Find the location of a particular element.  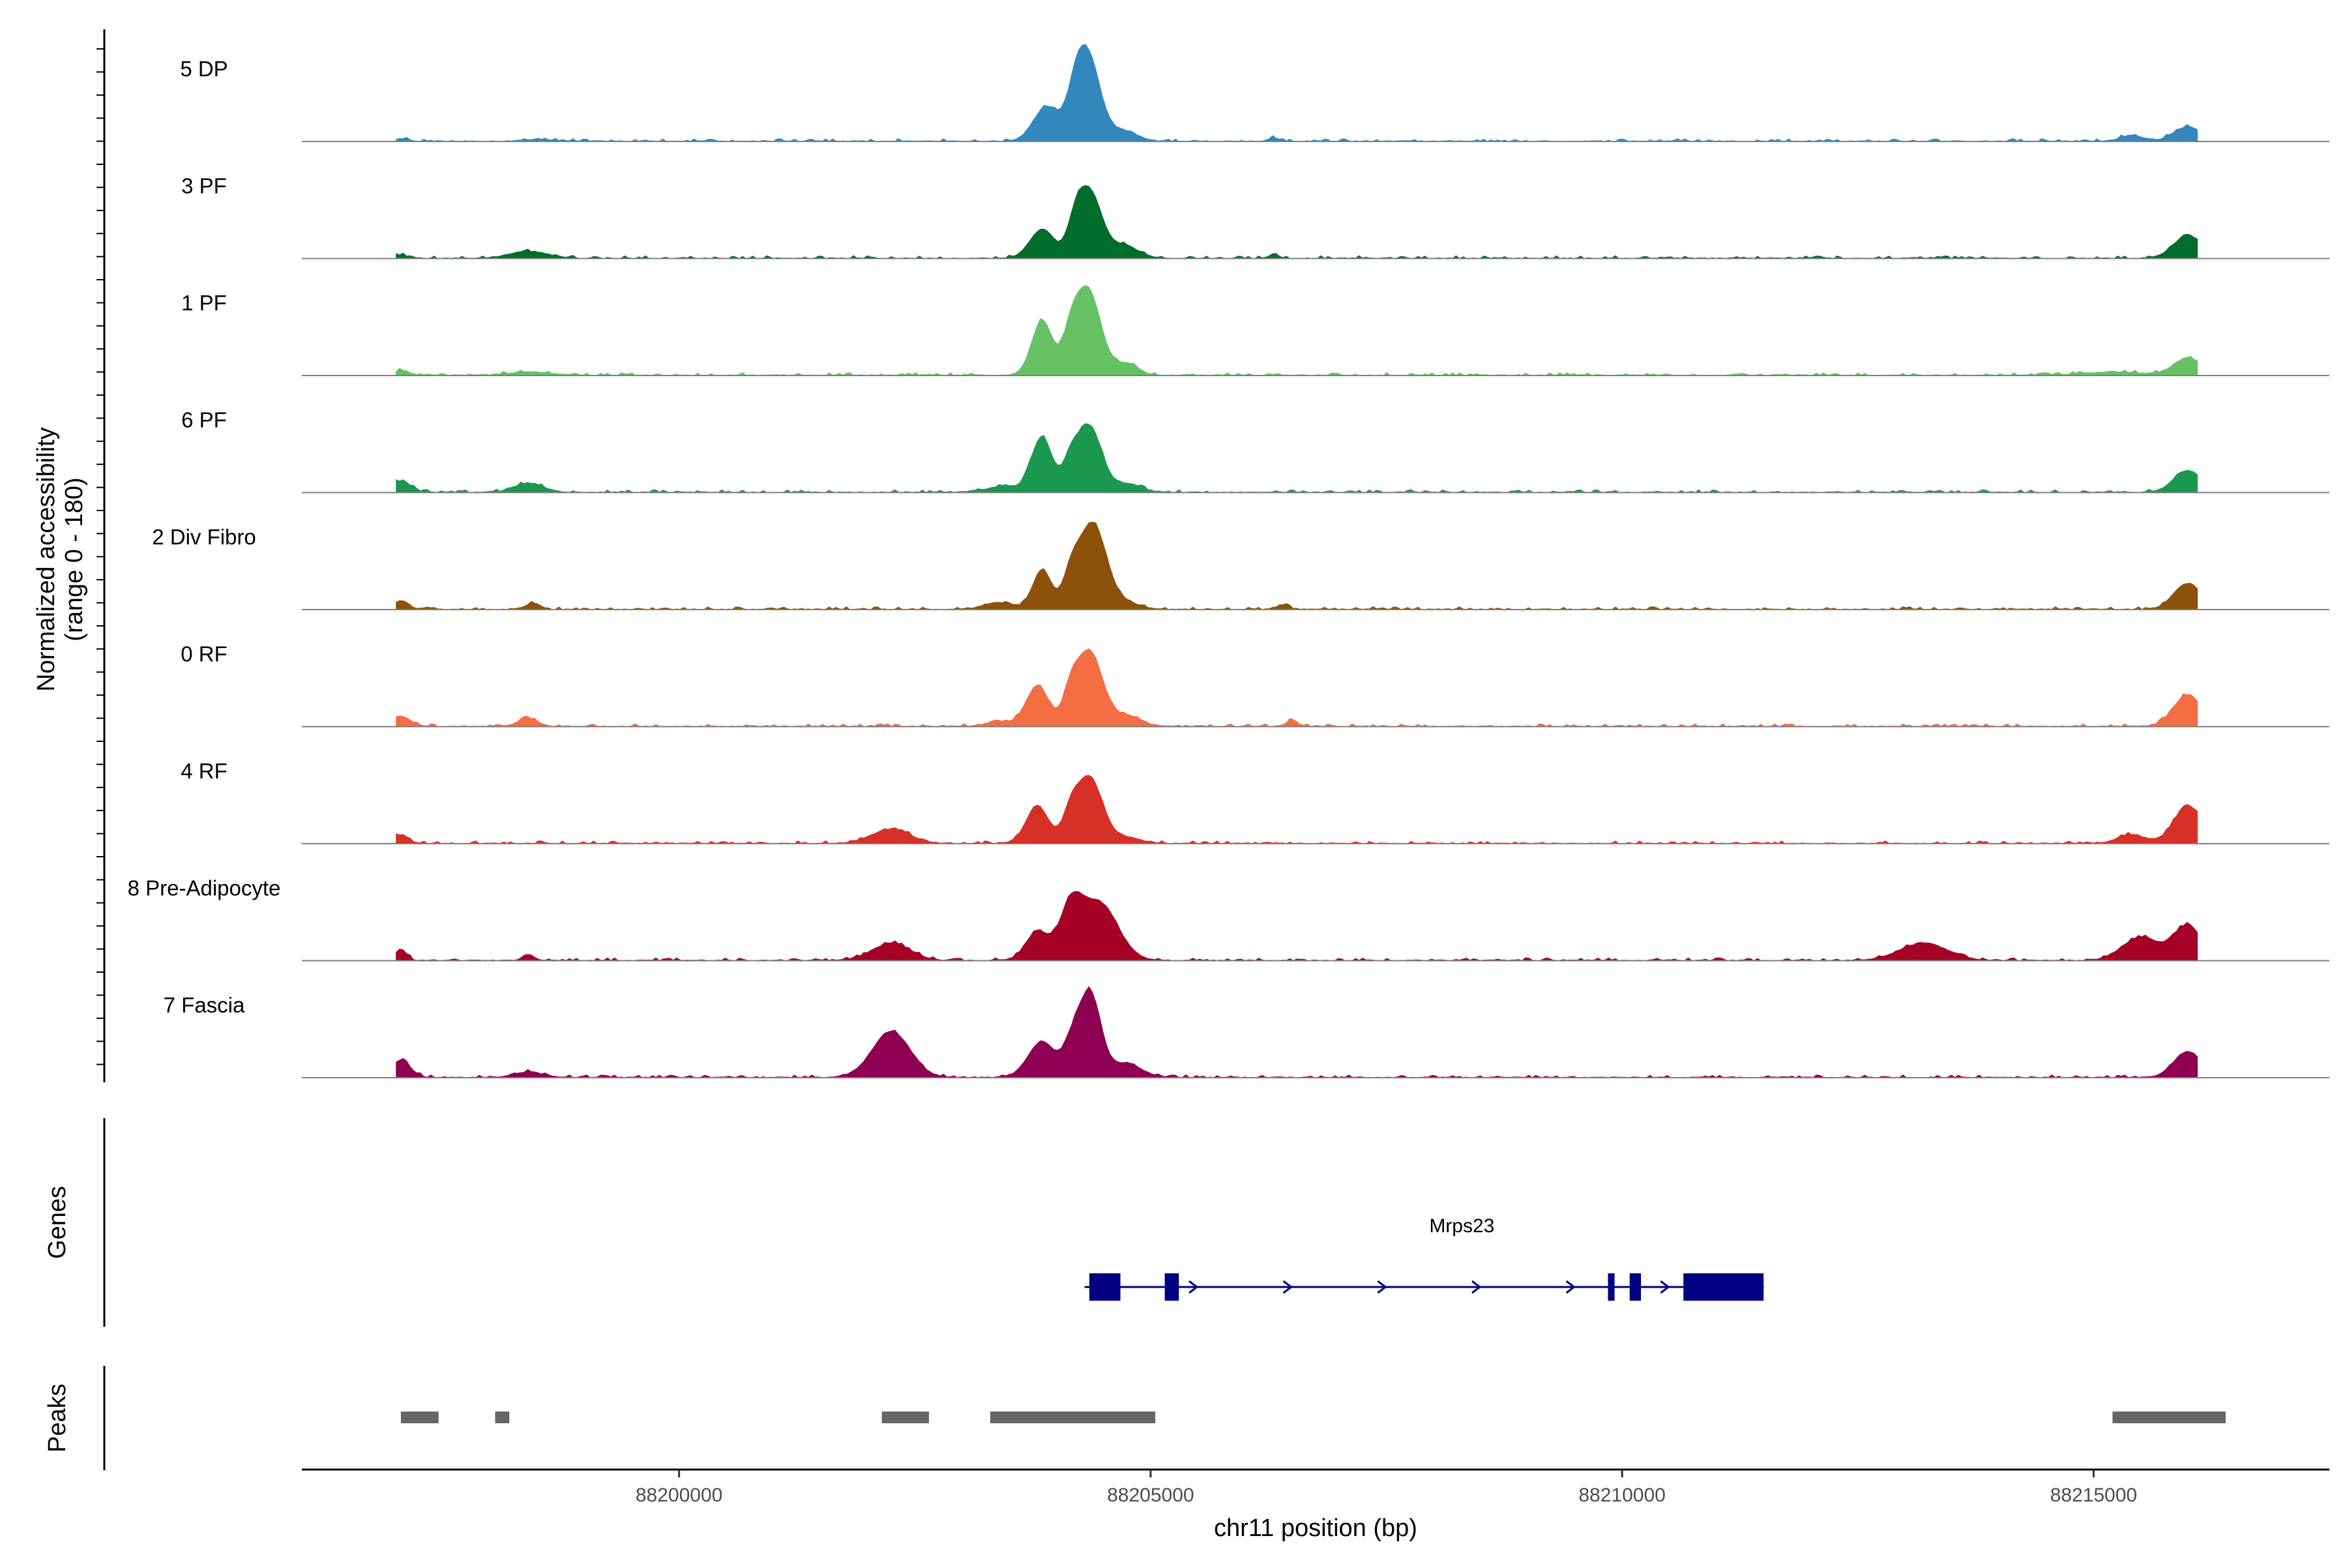

track-5-dp: 5 DP is located at coordinates (1254, 93).